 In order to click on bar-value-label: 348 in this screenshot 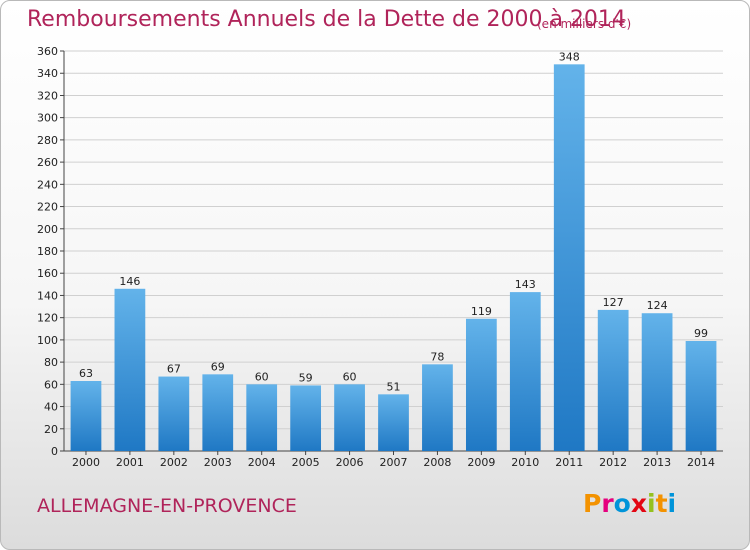, I will do `click(569, 56)`.